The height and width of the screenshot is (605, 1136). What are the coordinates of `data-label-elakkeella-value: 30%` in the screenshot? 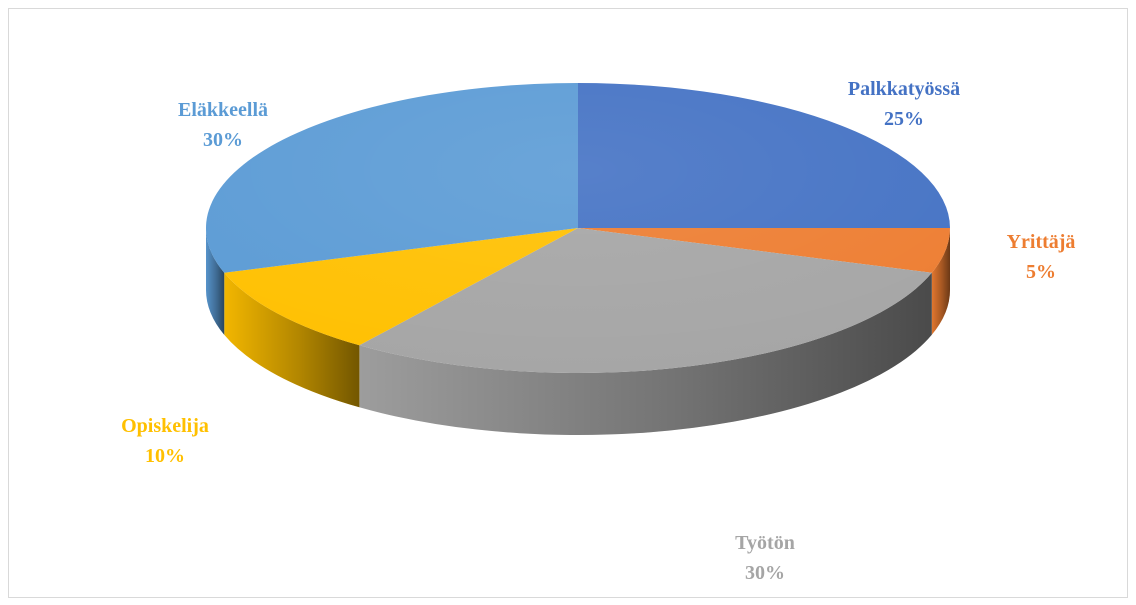 It's located at (223, 140).